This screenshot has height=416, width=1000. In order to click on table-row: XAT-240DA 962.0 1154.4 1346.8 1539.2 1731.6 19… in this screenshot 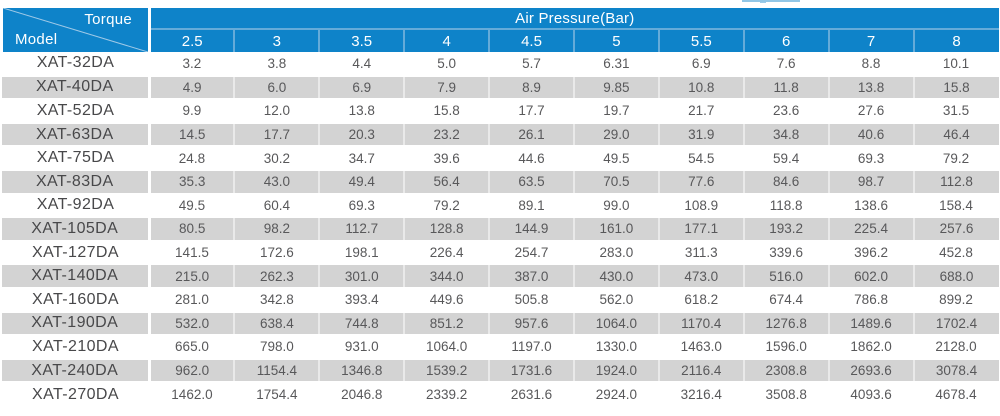, I will do `click(500, 370)`.